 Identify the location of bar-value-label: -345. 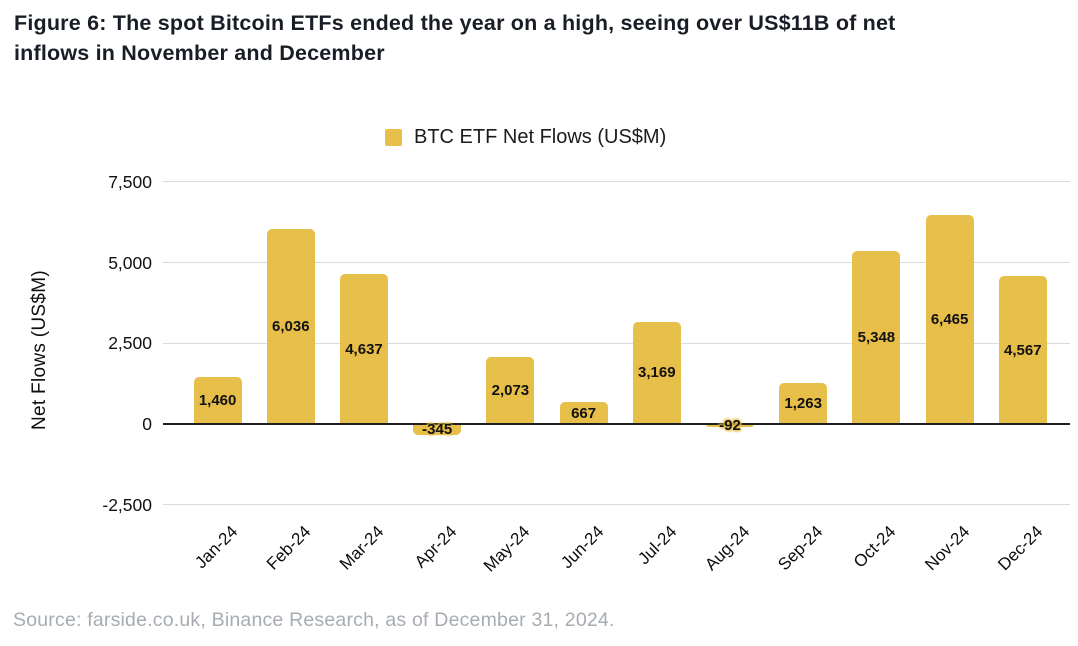
(437, 430).